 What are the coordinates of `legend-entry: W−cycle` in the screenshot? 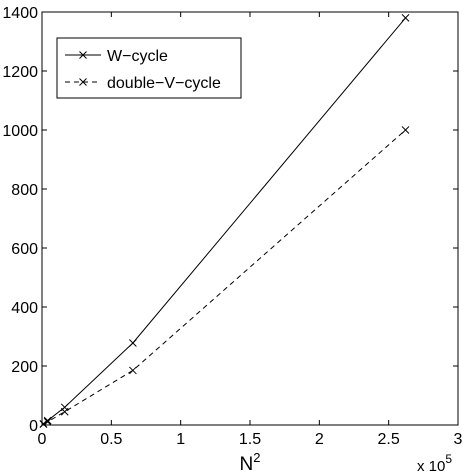 It's located at (116, 56).